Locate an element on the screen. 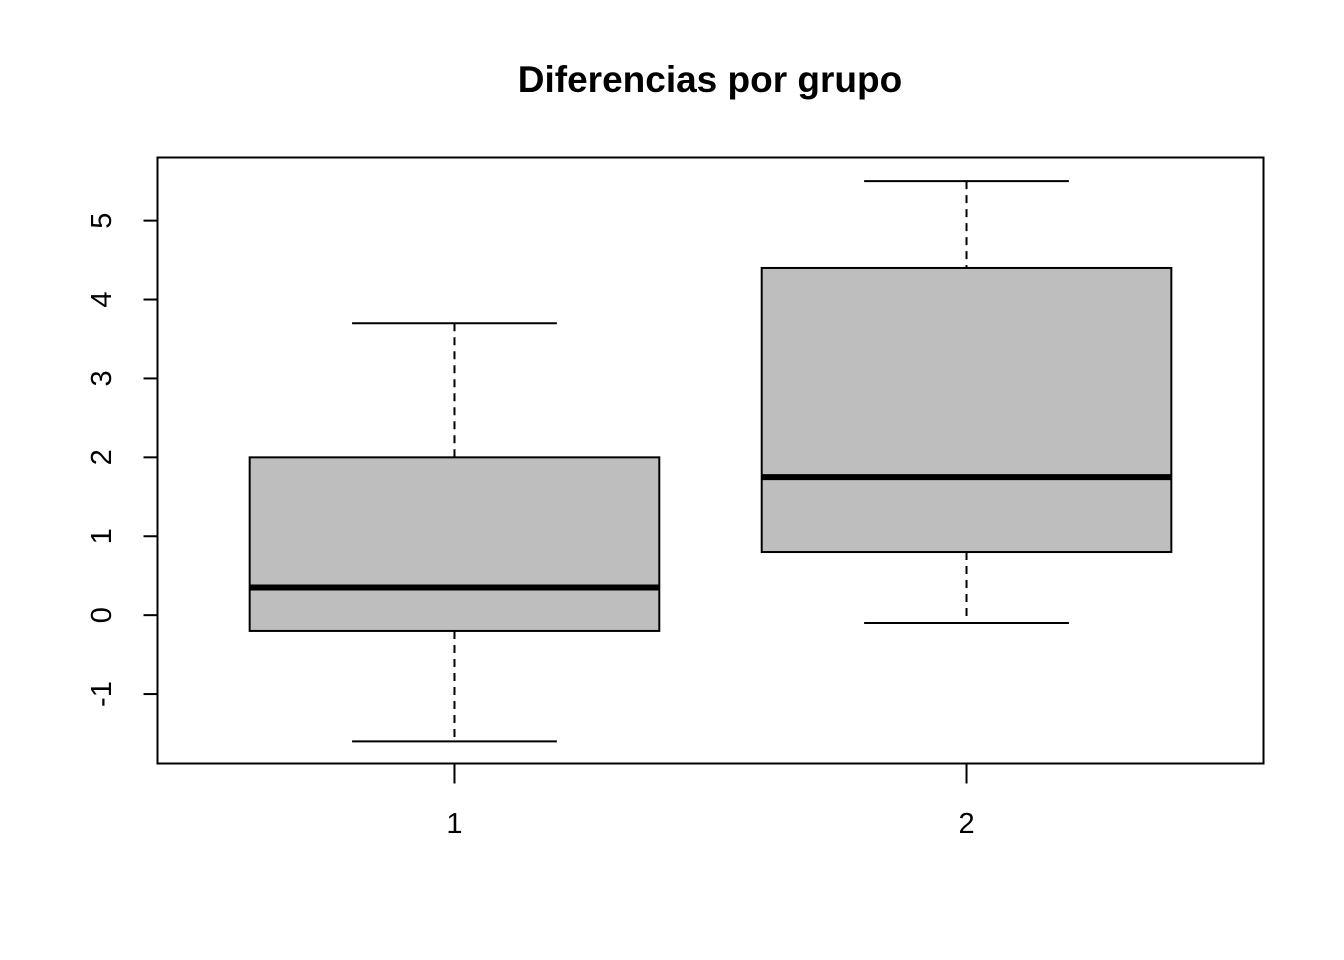 This screenshot has width=1344, height=960. y-tick-label: 1 is located at coordinates (102, 536).